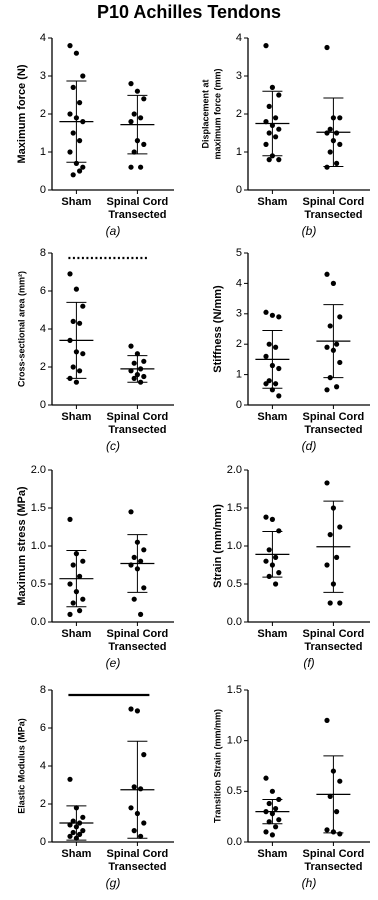 The height and width of the screenshot is (900, 378). Describe the element at coordinates (217, 113) in the screenshot. I see `y-axis-label: maximum force (mm)` at that location.